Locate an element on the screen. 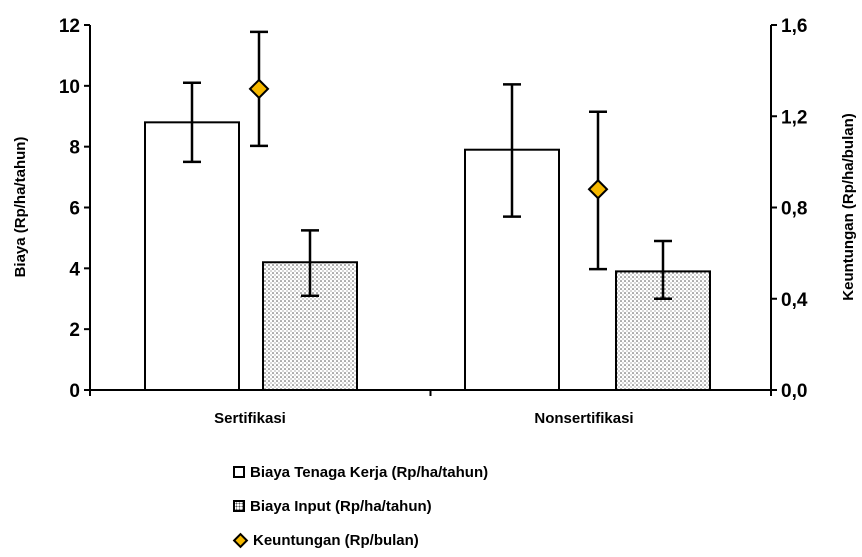 This screenshot has width=862, height=557. white-box-icon is located at coordinates (239, 472).